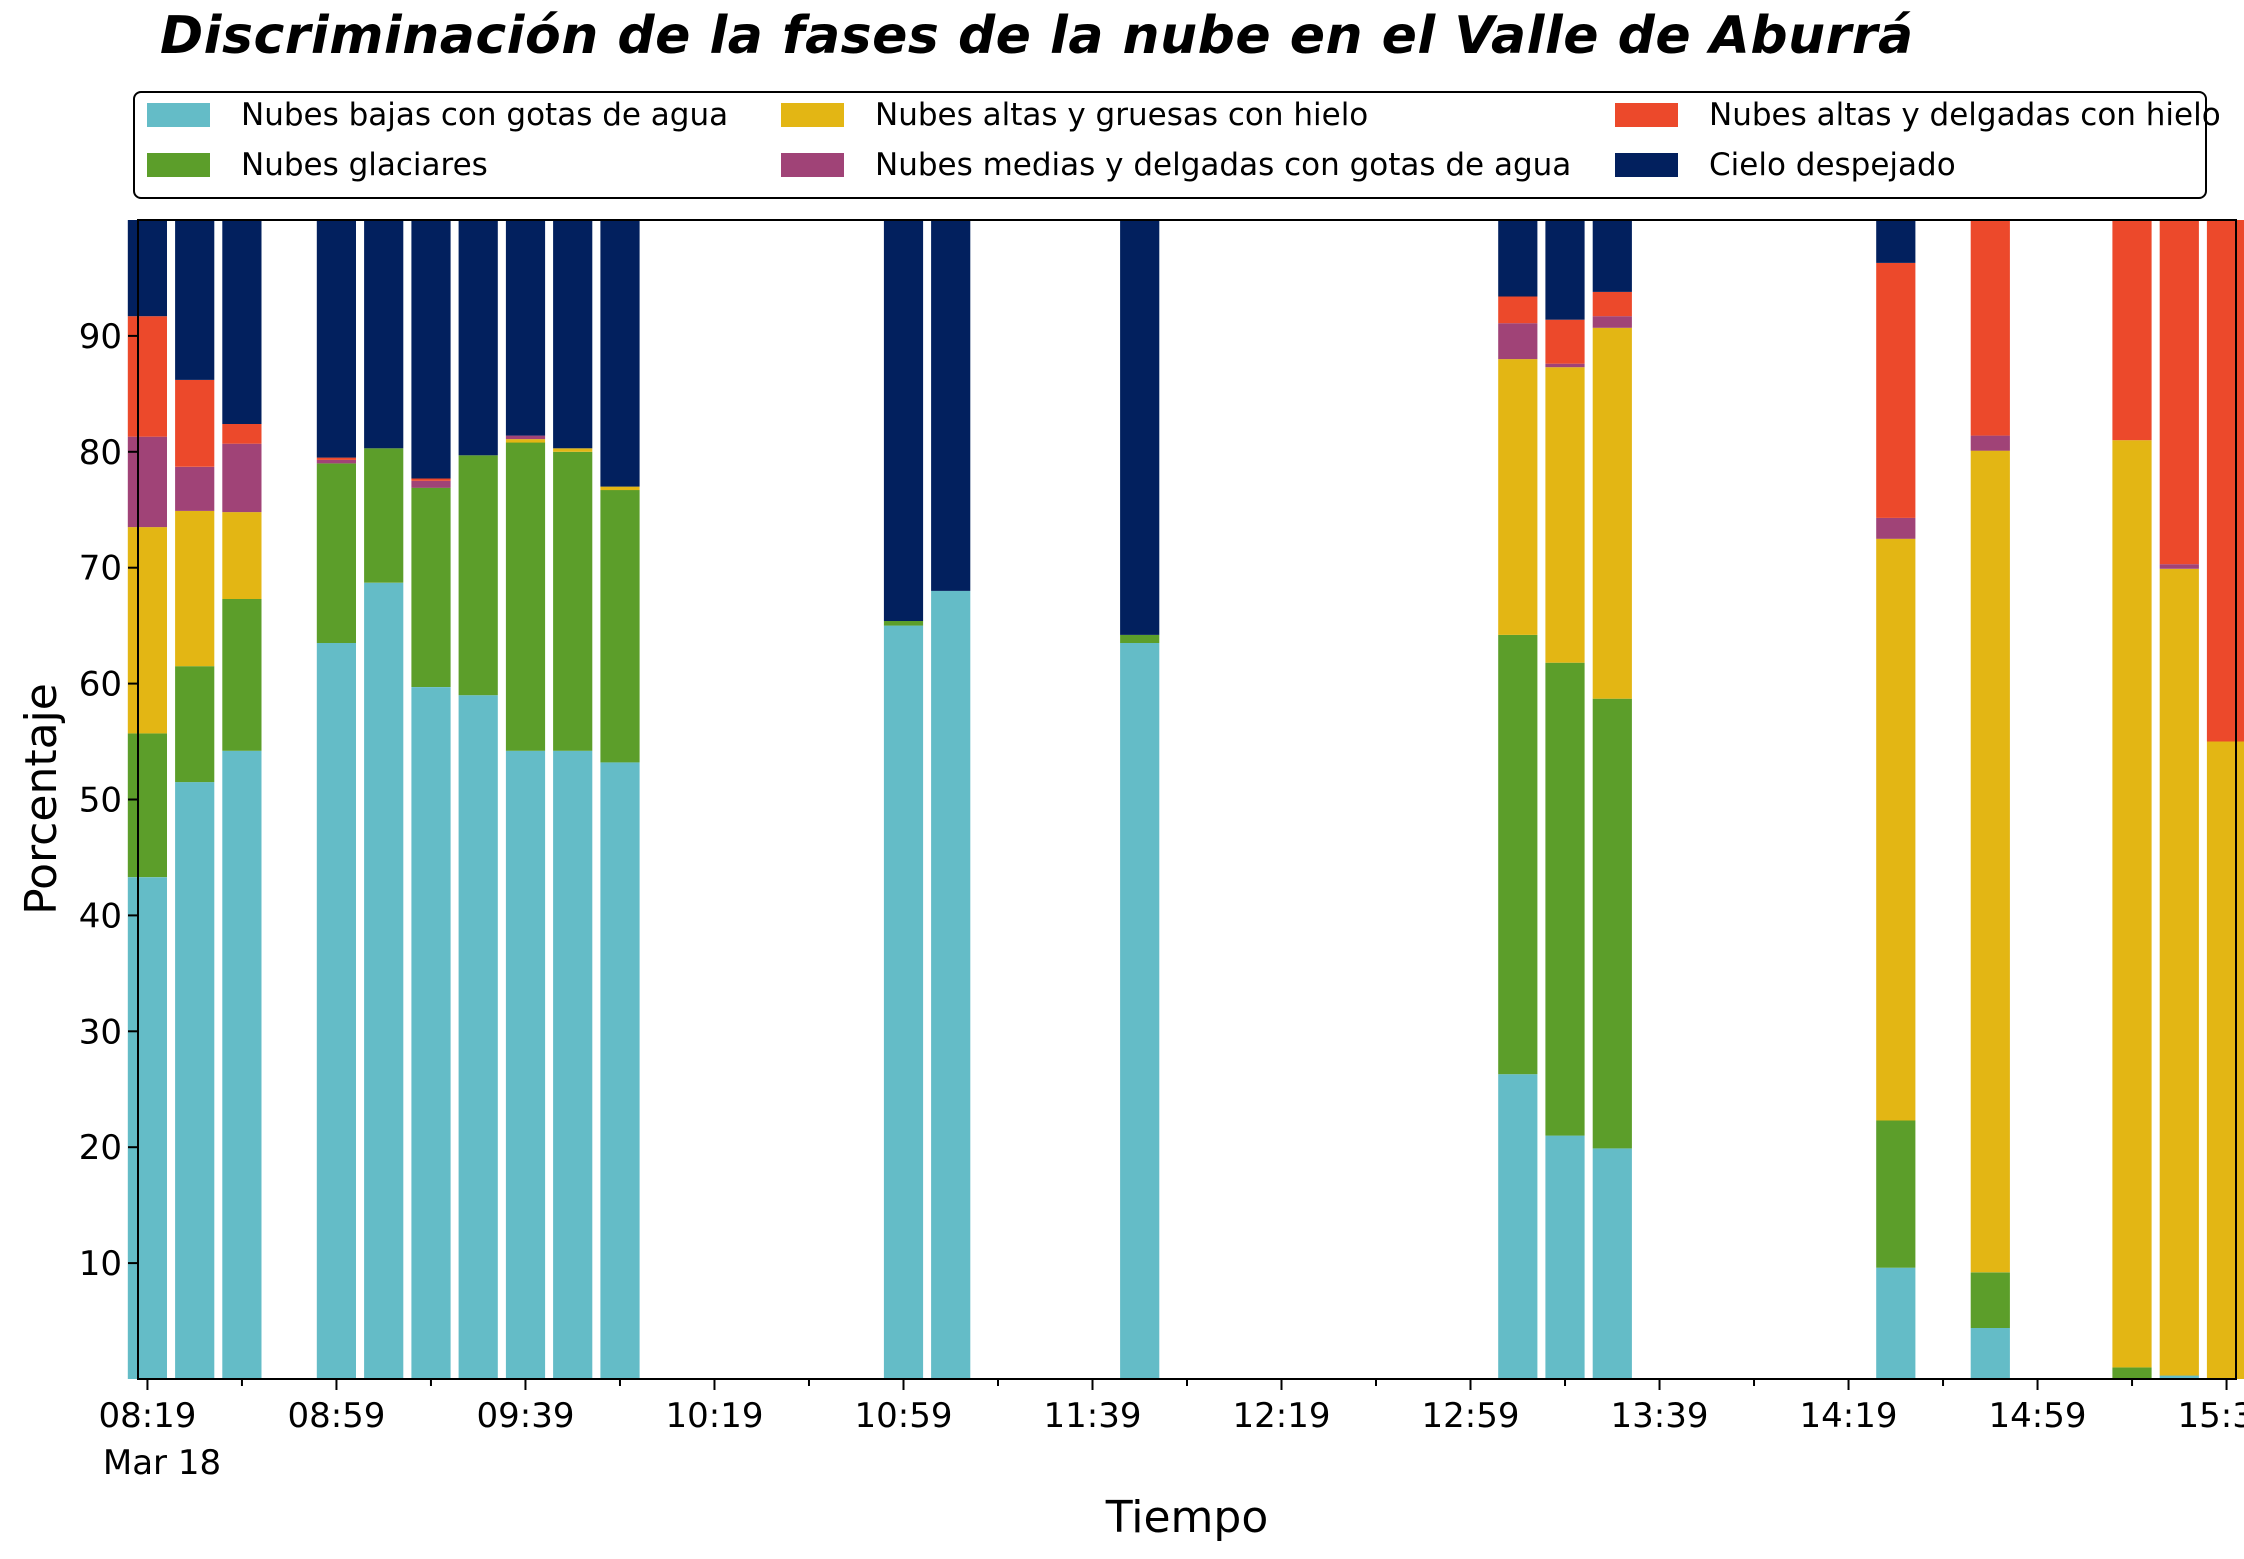 The height and width of the screenshot is (1559, 2244). Describe the element at coordinates (364, 165) in the screenshot. I see `legend-label: Nubes glaciares` at that location.